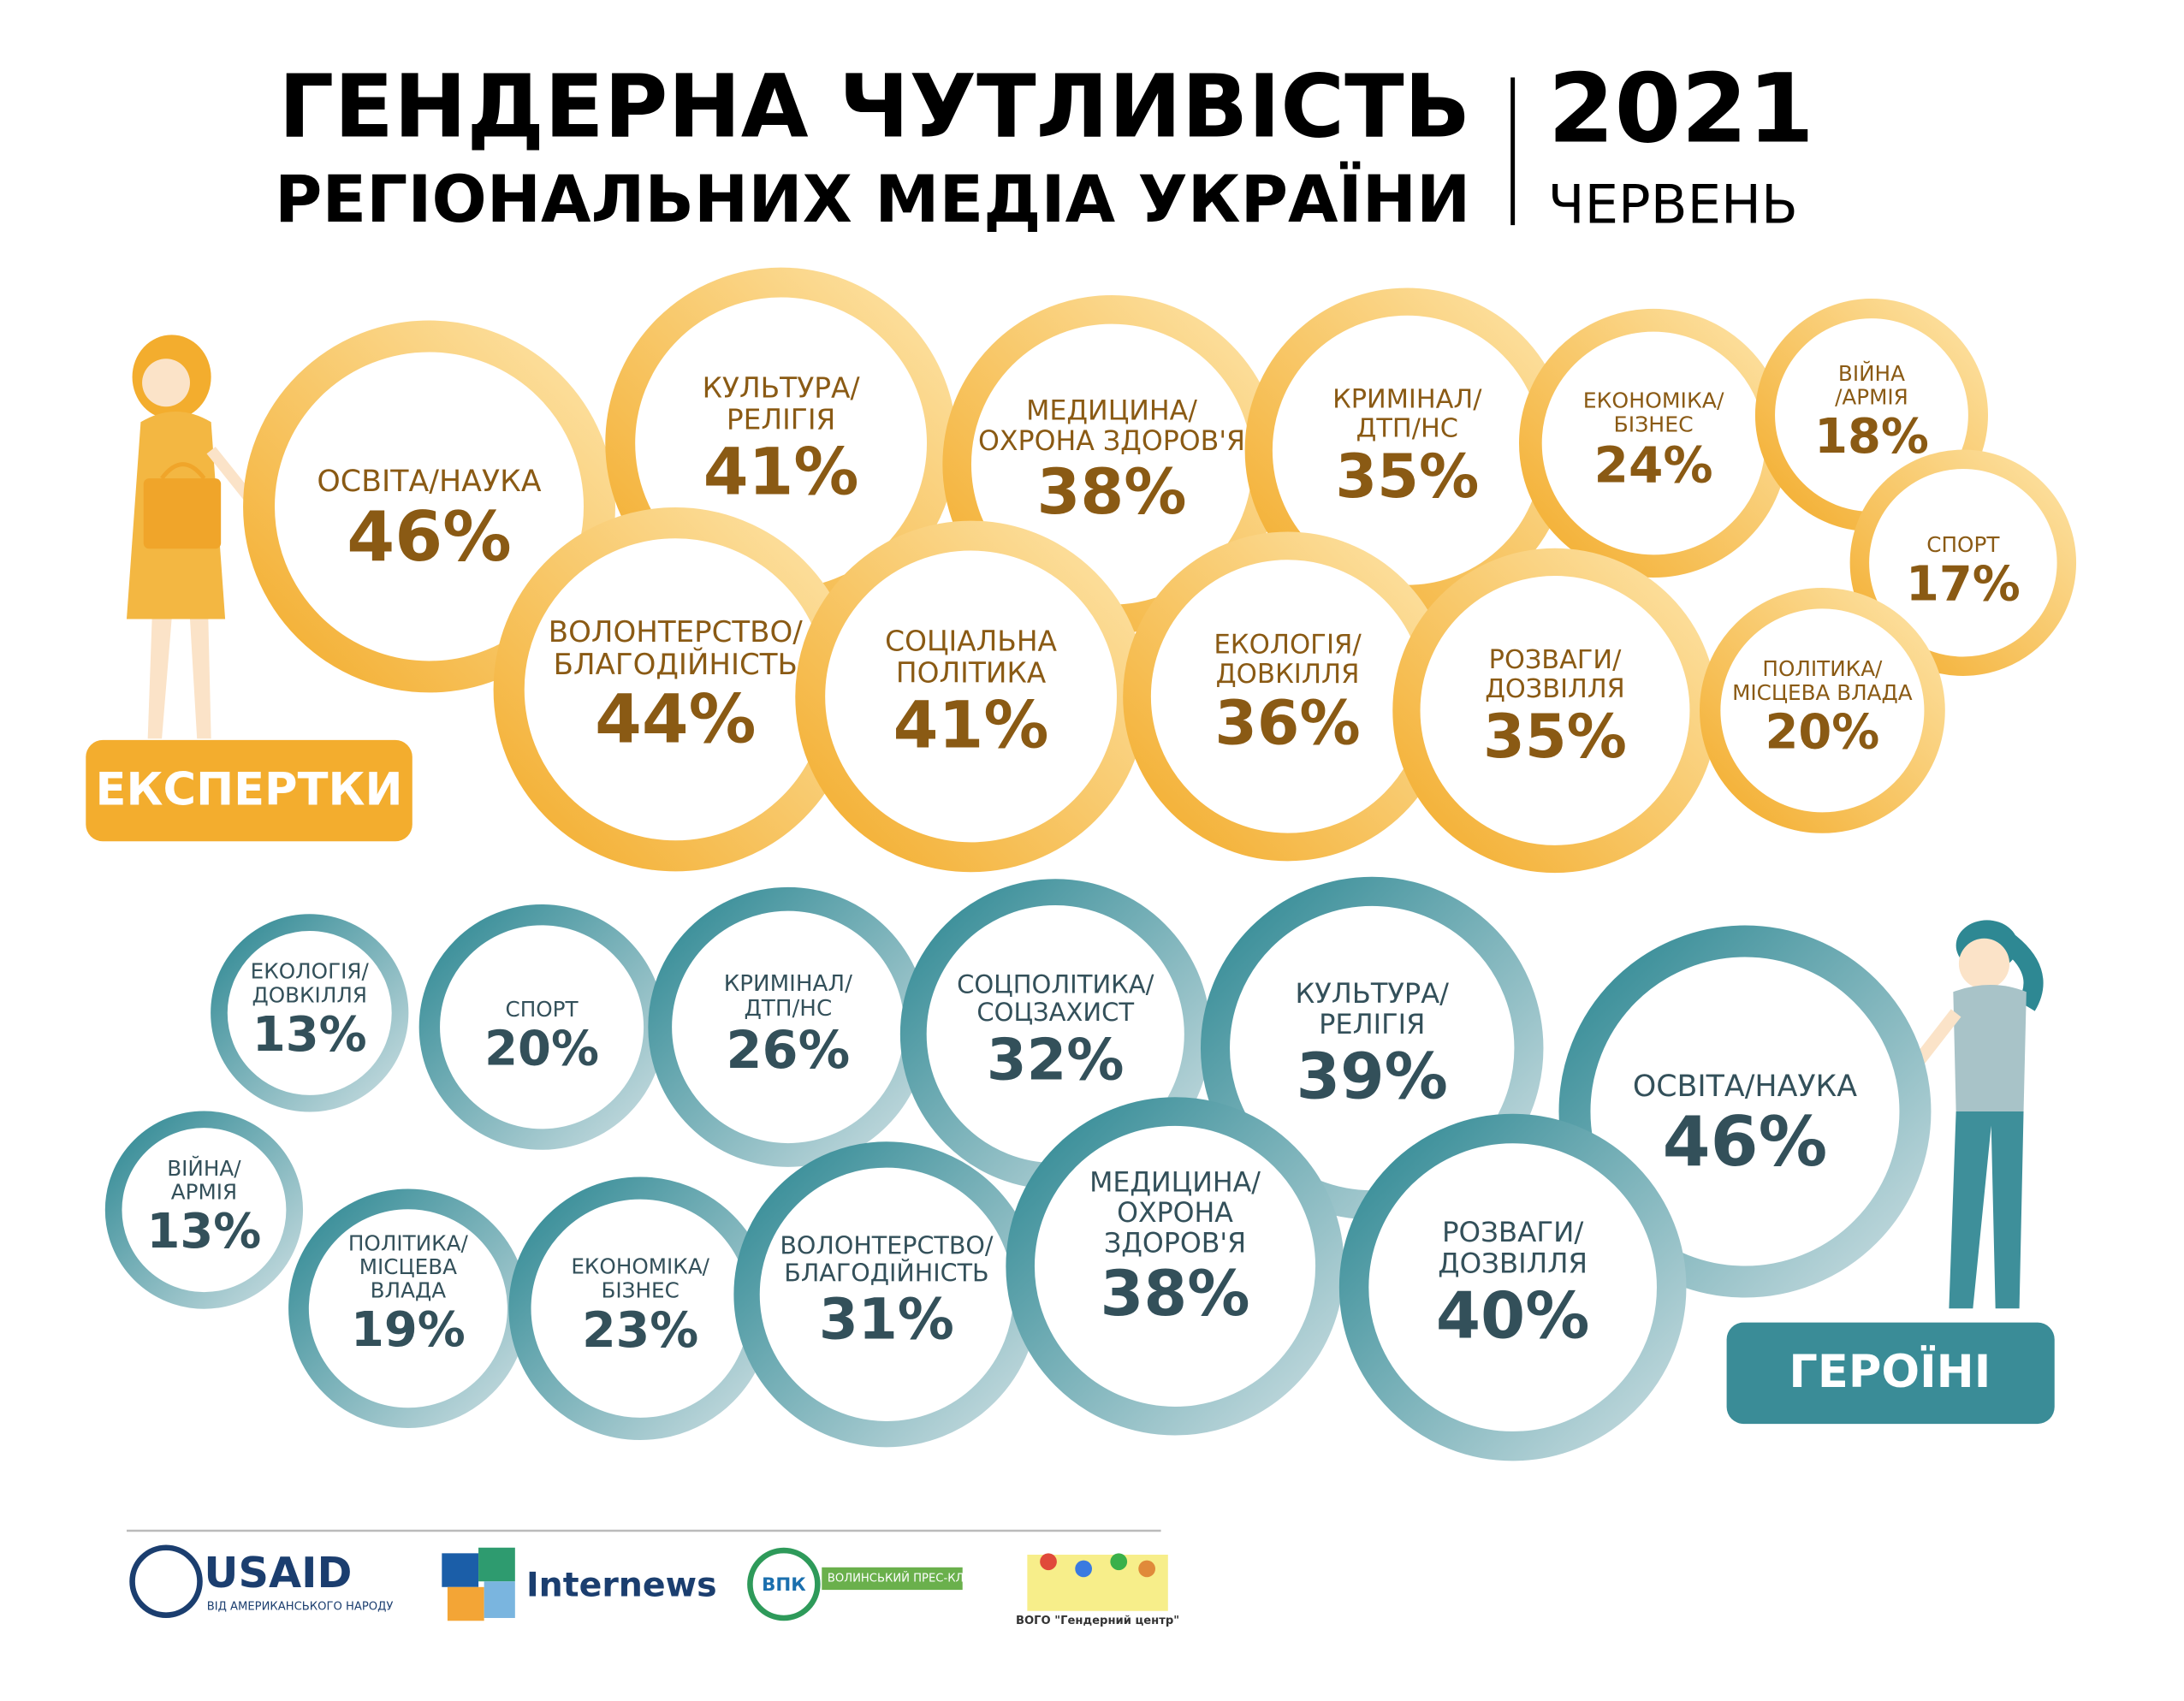  What do you see at coordinates (278, 1572) in the screenshot?
I see `logo-text: USAID` at bounding box center [278, 1572].